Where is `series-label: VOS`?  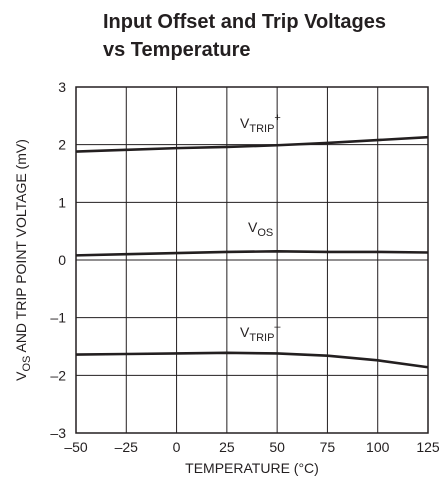 series-label: VOS is located at coordinates (260, 229).